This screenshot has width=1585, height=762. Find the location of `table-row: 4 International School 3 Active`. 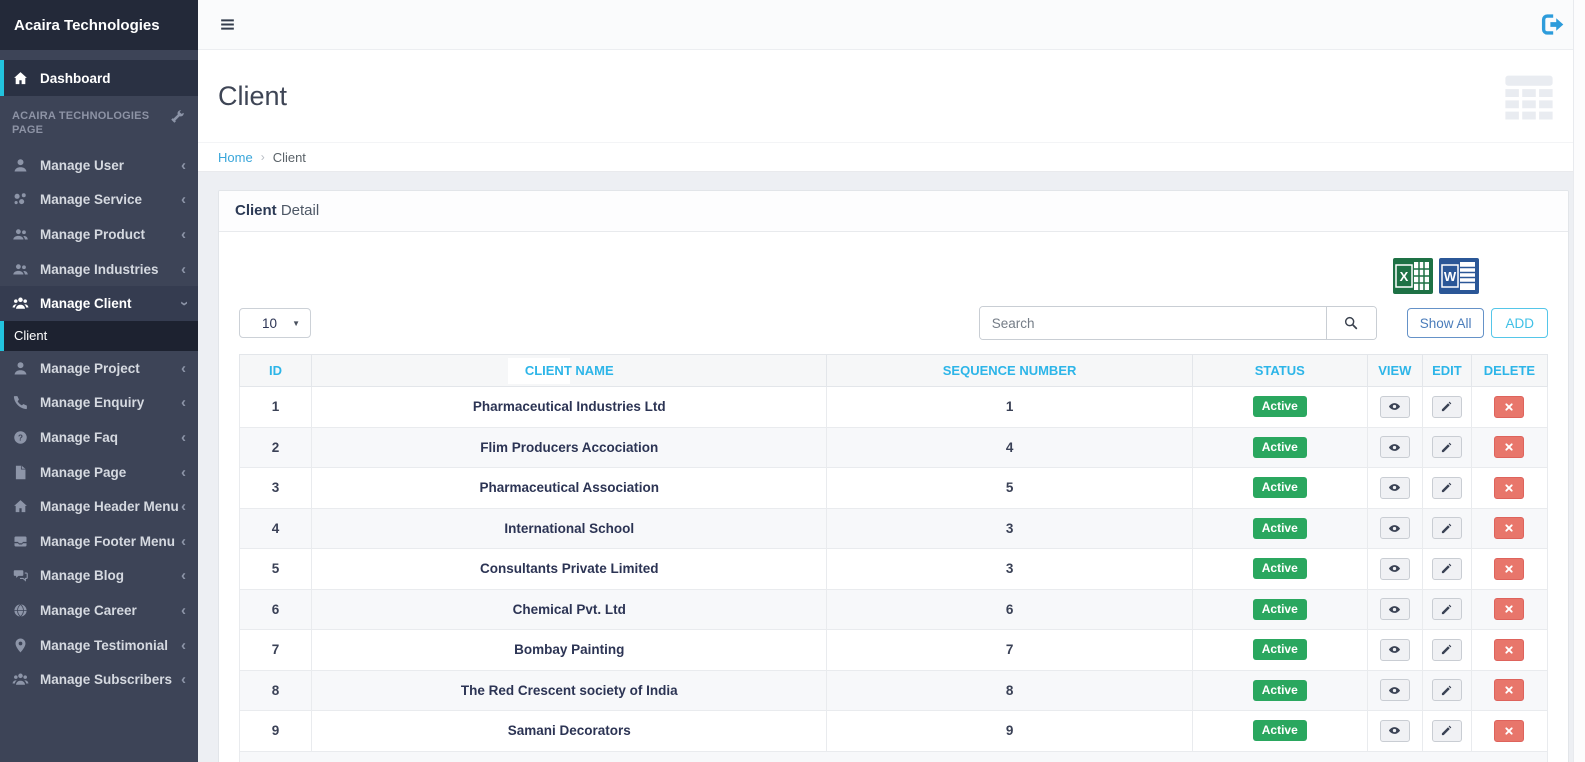

table-row: 4 International School 3 Active is located at coordinates (893, 528).